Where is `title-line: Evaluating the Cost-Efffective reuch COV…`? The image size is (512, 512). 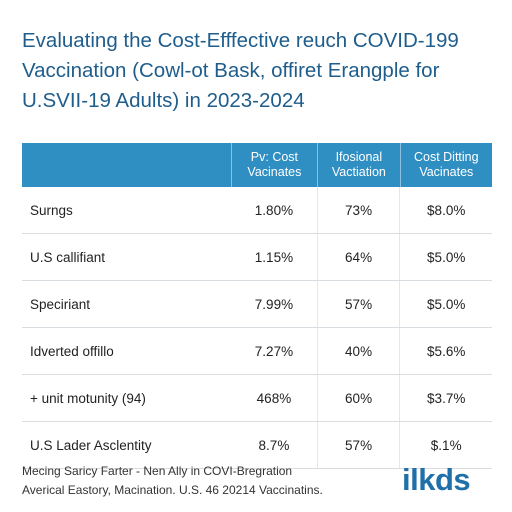
title-line: Evaluating the Cost-Efffective reuch COV… is located at coordinates (240, 40).